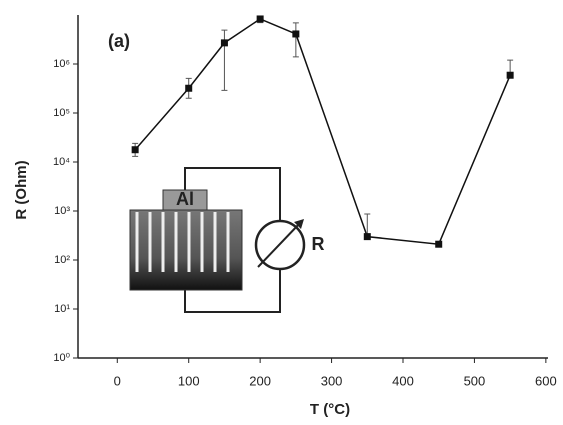 The width and height of the screenshot is (563, 425). Describe the element at coordinates (260, 380) in the screenshot. I see `x-tick-label: 200` at that location.